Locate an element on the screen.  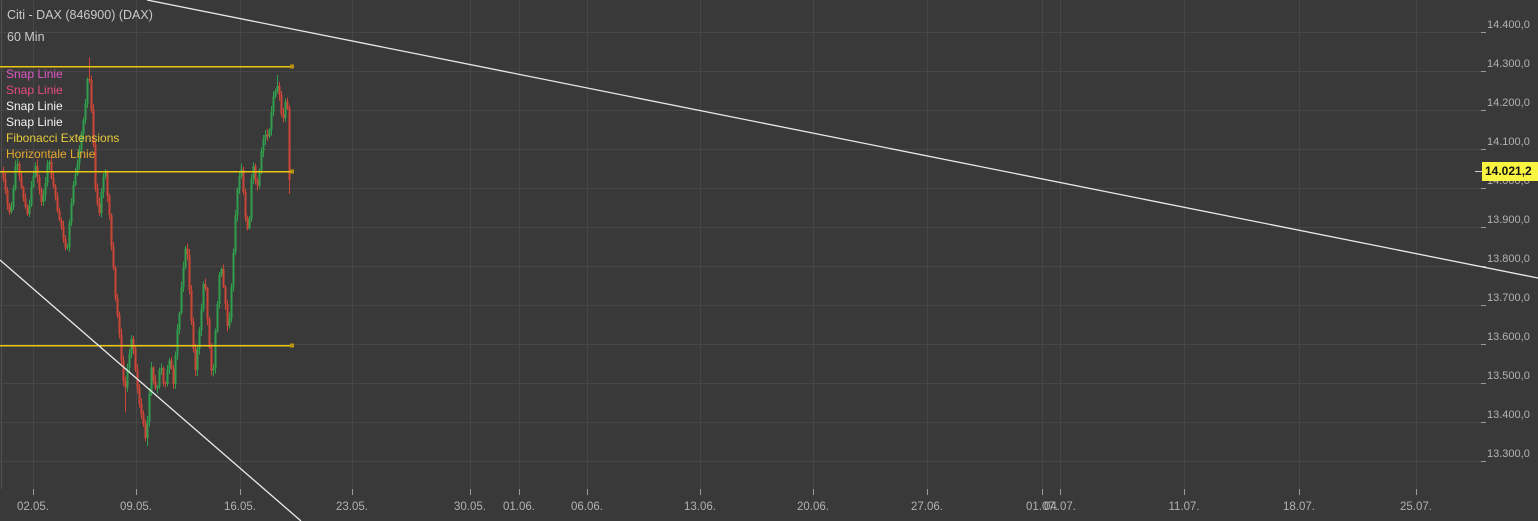
trendline is located at coordinates (151, 390).